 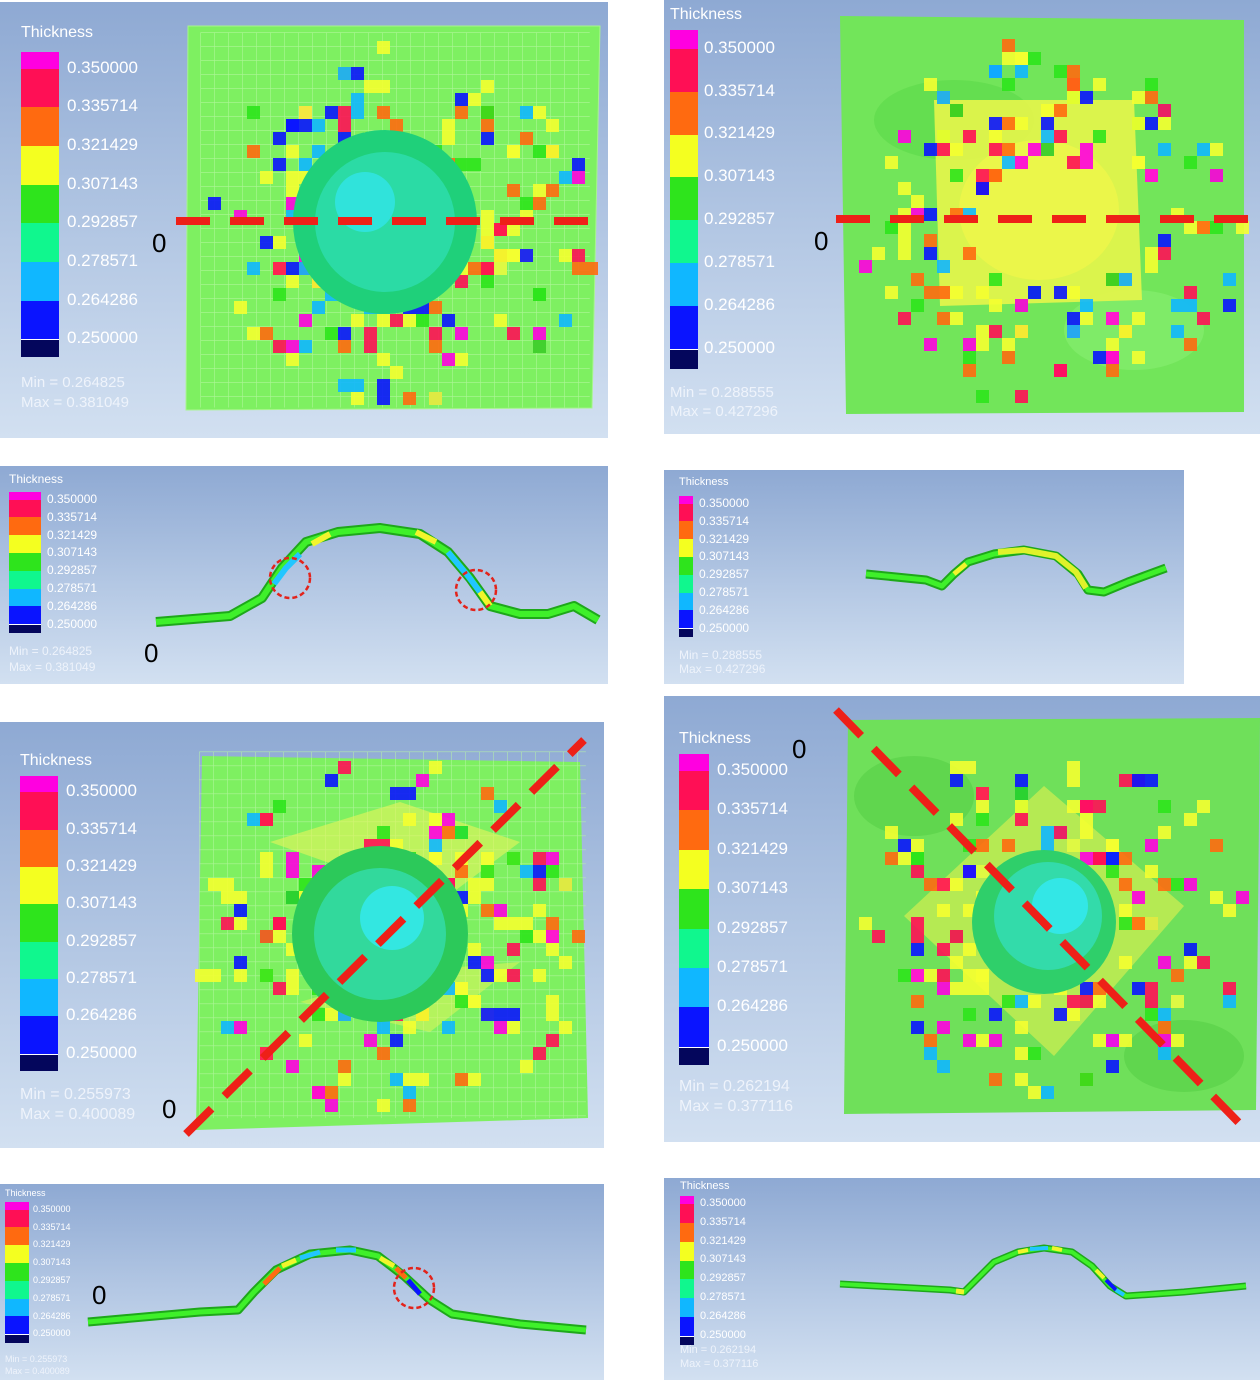 I want to click on min-value: Min = 0.255973, so click(x=75, y=1094).